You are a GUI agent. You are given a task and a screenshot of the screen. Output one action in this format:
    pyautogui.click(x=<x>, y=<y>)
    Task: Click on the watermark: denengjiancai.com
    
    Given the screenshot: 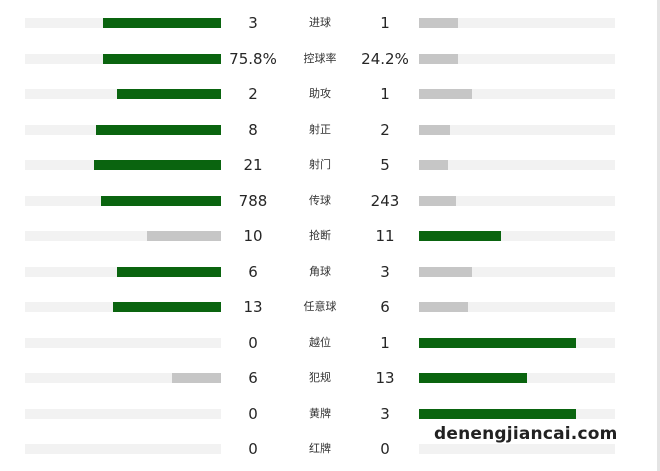 What is the action you would take?
    pyautogui.click(x=526, y=434)
    